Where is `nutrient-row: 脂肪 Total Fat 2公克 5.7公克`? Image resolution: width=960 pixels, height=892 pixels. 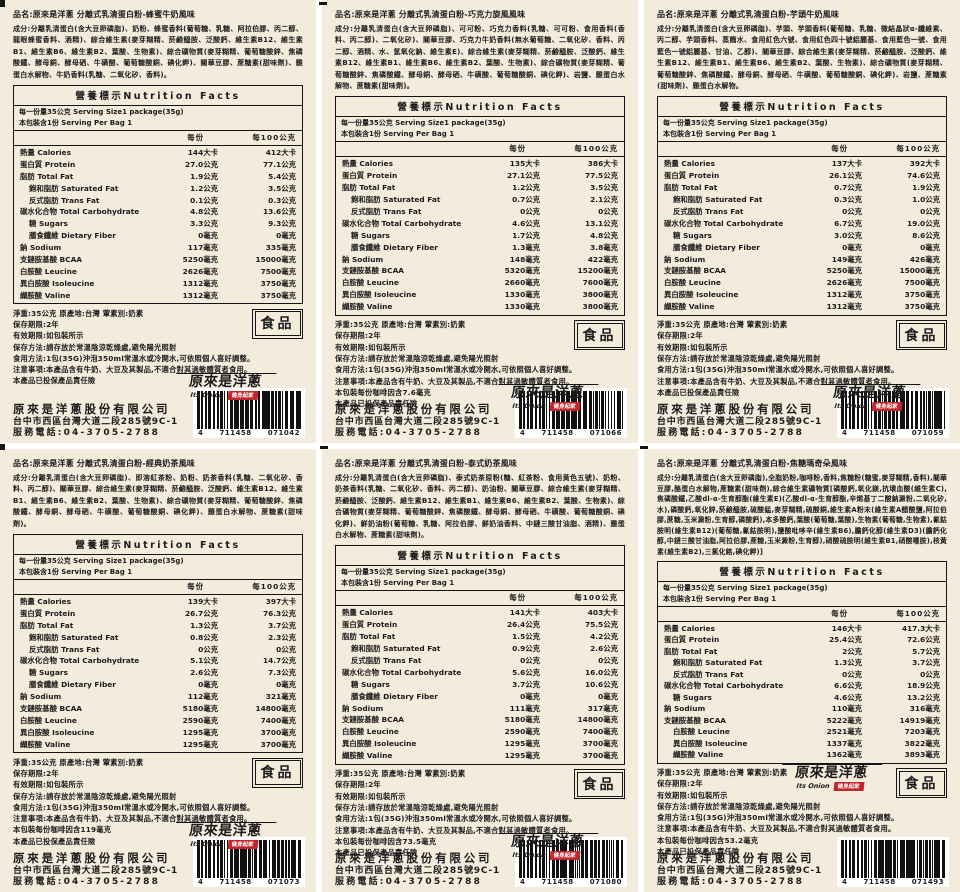 nutrient-row: 脂肪 Total Fat 2公克 5.7公克 is located at coordinates (802, 652).